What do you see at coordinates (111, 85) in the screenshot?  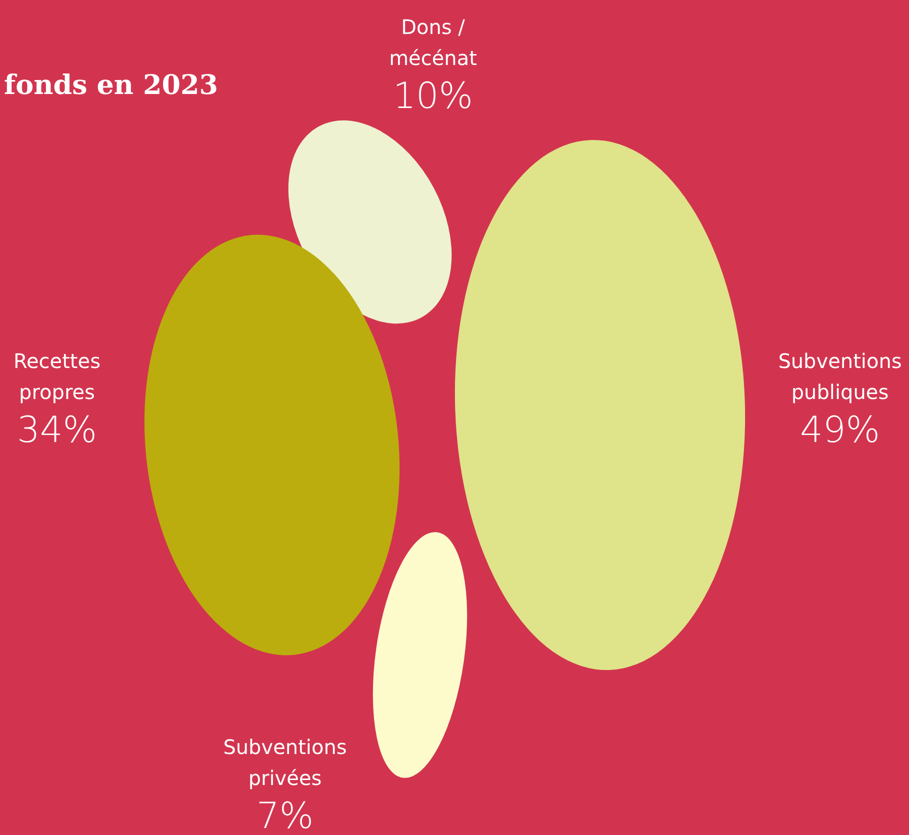 I see `text: fonds en 2023` at bounding box center [111, 85].